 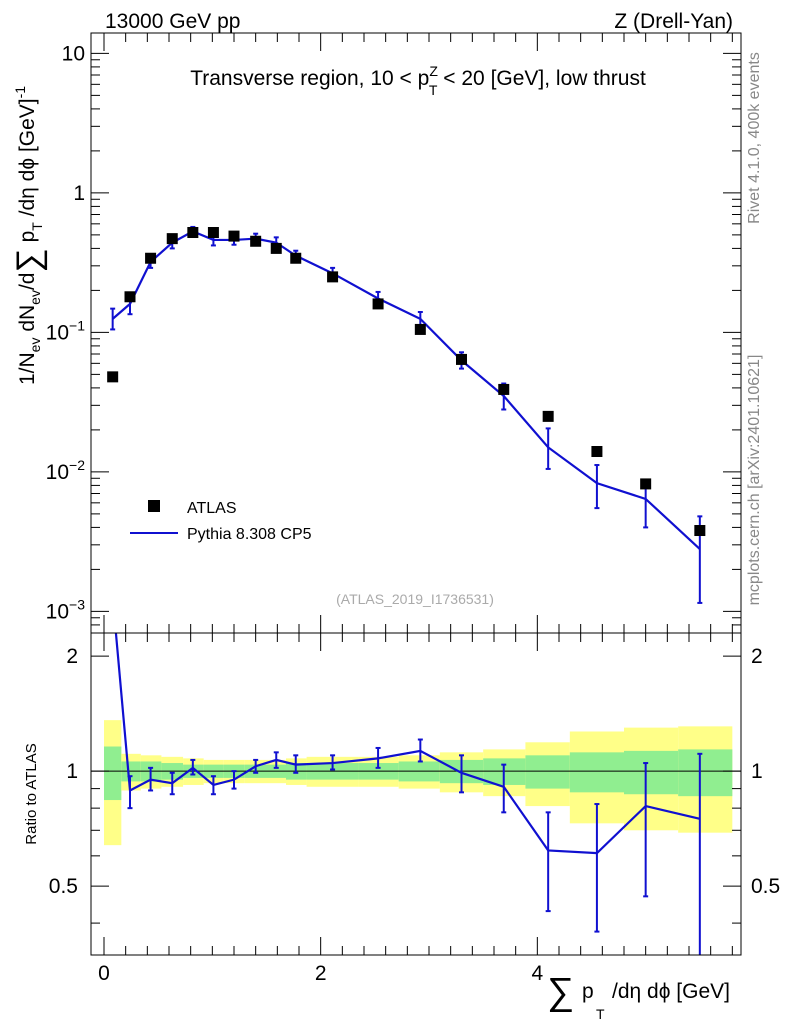 I want to click on legend-atlas-marker, so click(x=154, y=506).